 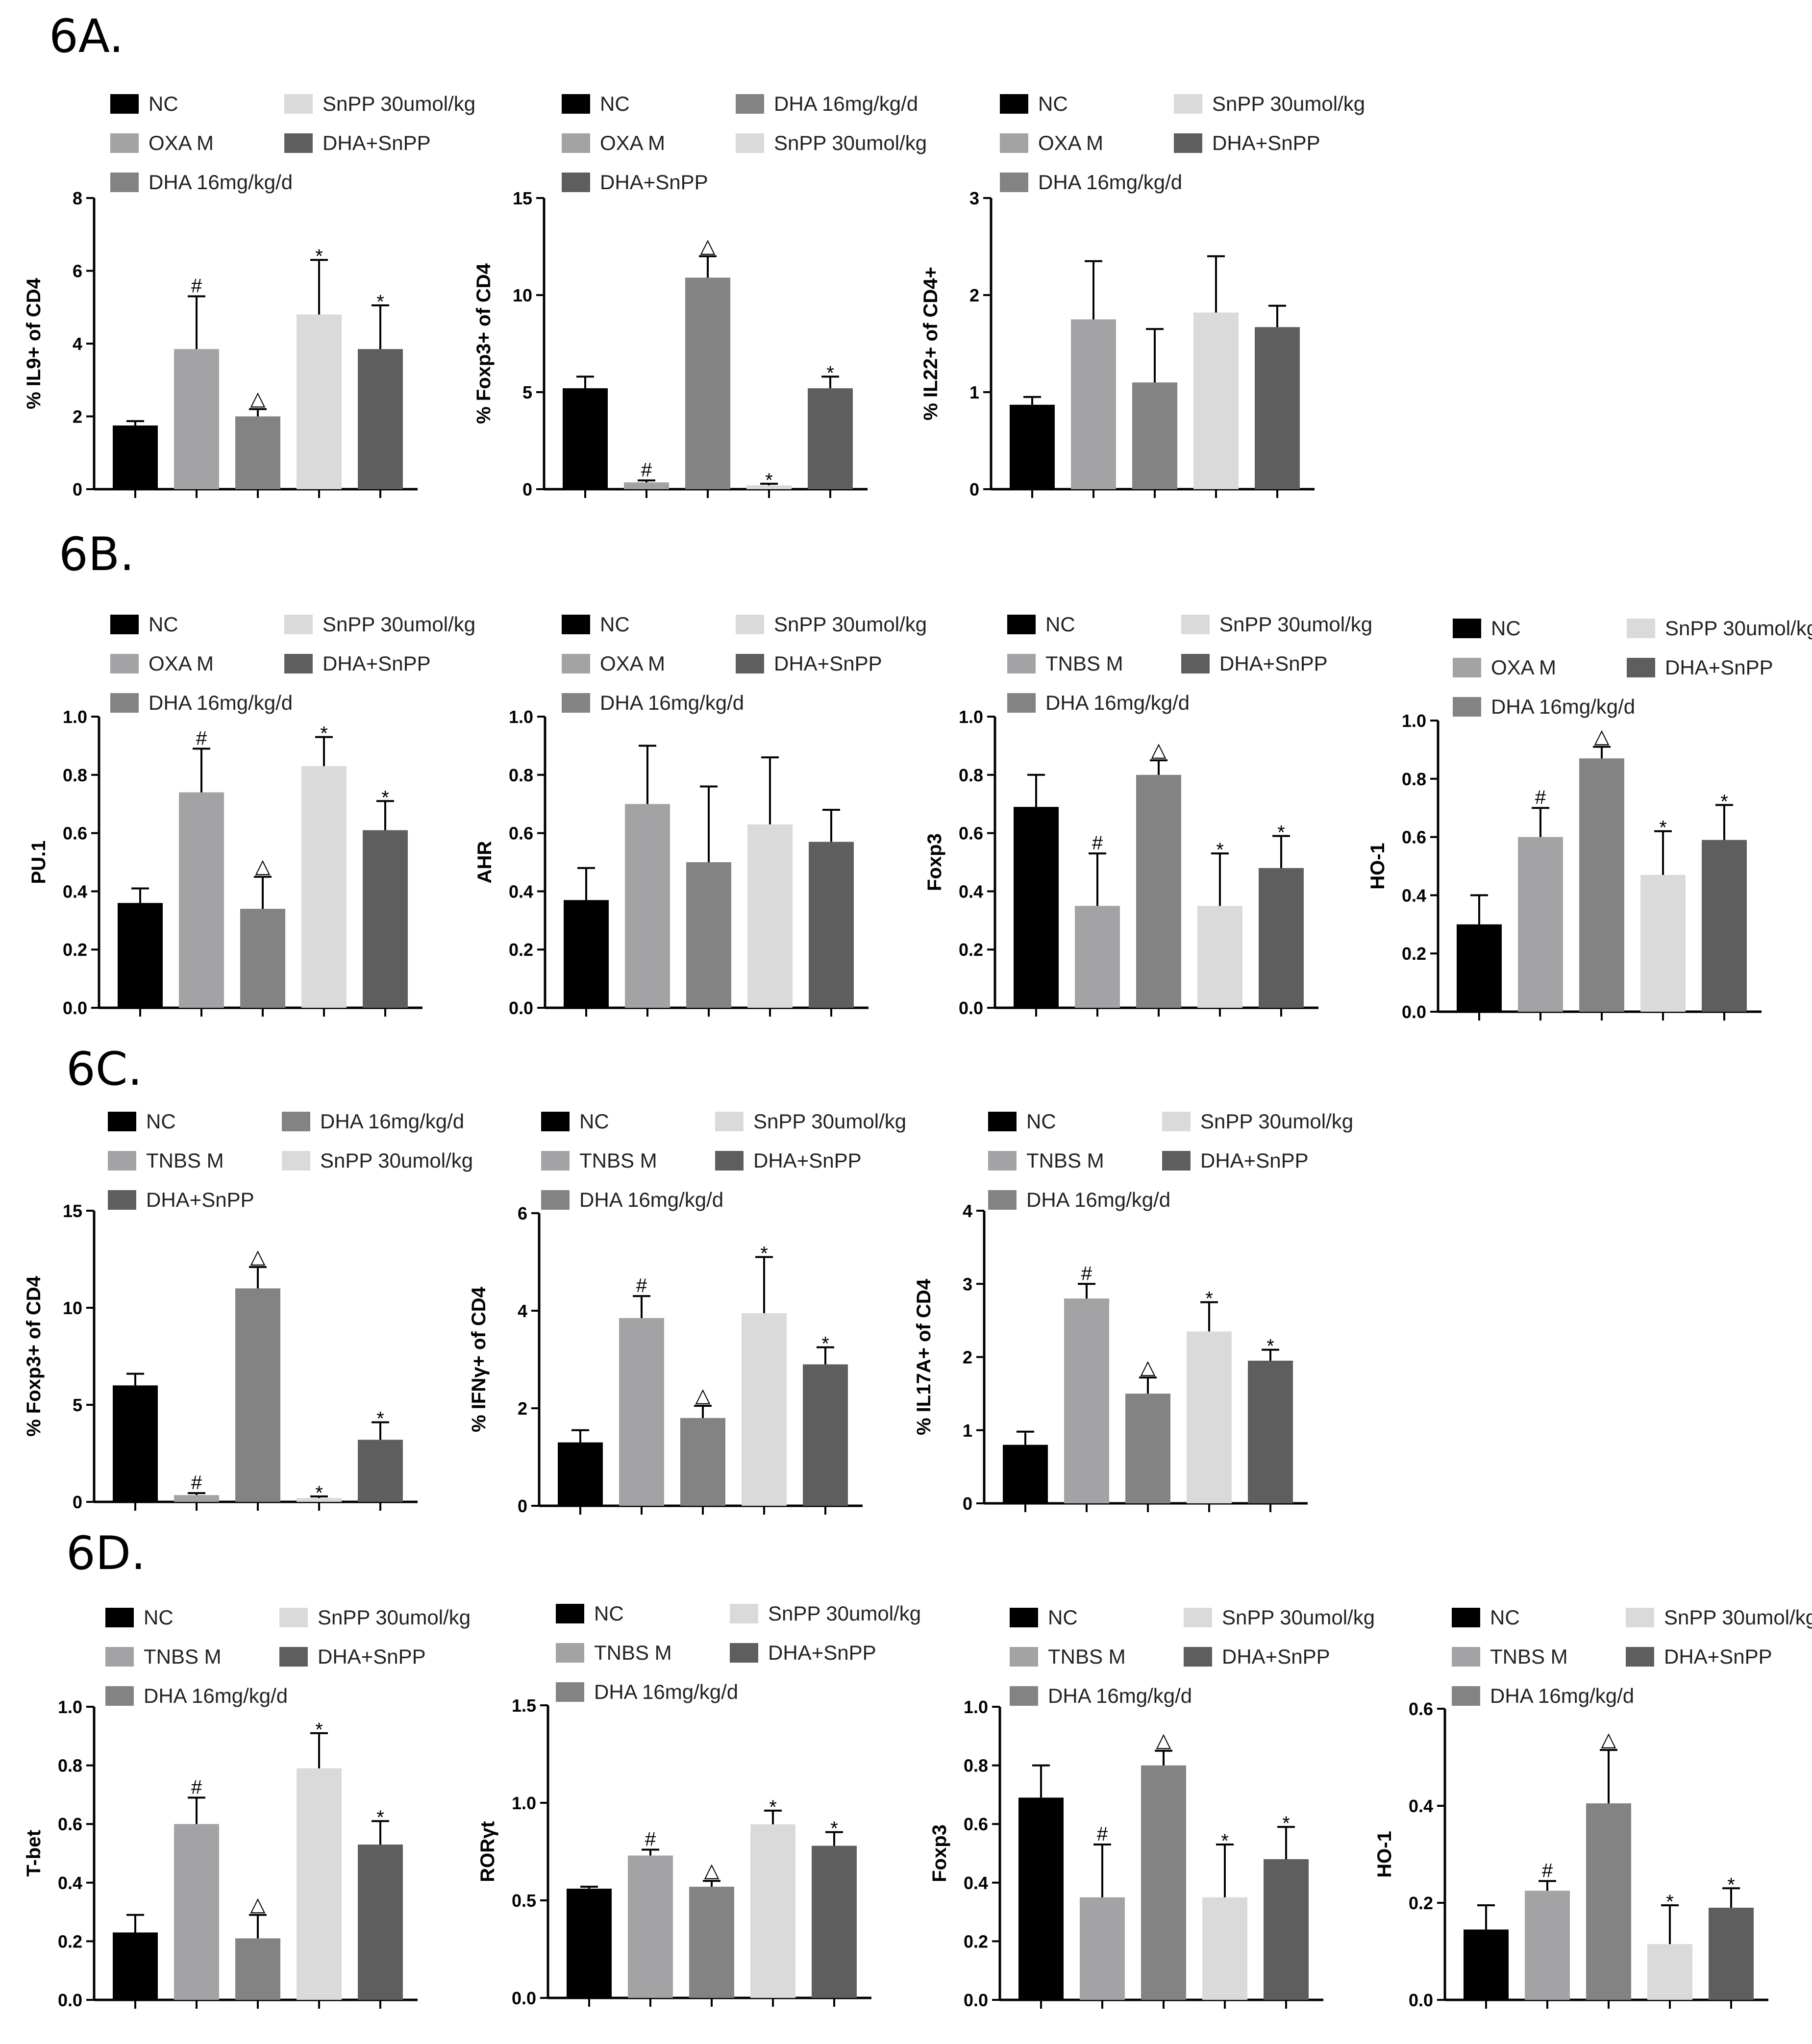 What do you see at coordinates (524, 1705) in the screenshot?
I see `y-tick-label: 1.5` at bounding box center [524, 1705].